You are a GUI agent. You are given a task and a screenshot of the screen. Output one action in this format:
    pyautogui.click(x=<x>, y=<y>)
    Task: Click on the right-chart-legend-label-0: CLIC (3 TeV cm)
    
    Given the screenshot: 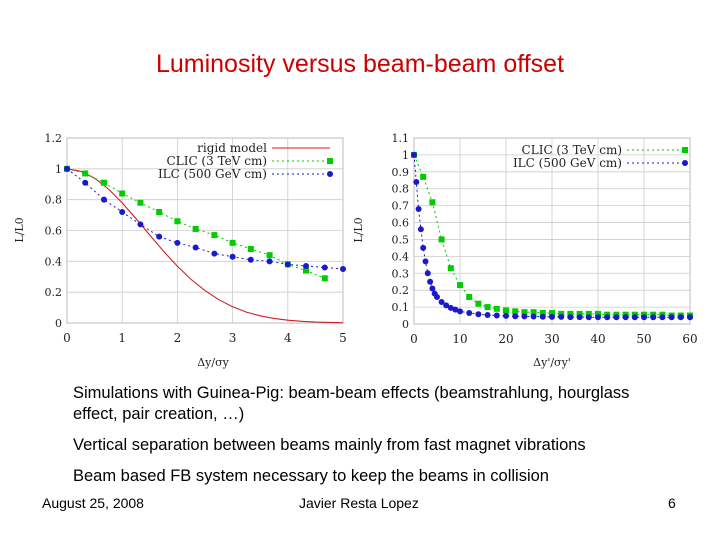 What is the action you would take?
    pyautogui.click(x=572, y=150)
    